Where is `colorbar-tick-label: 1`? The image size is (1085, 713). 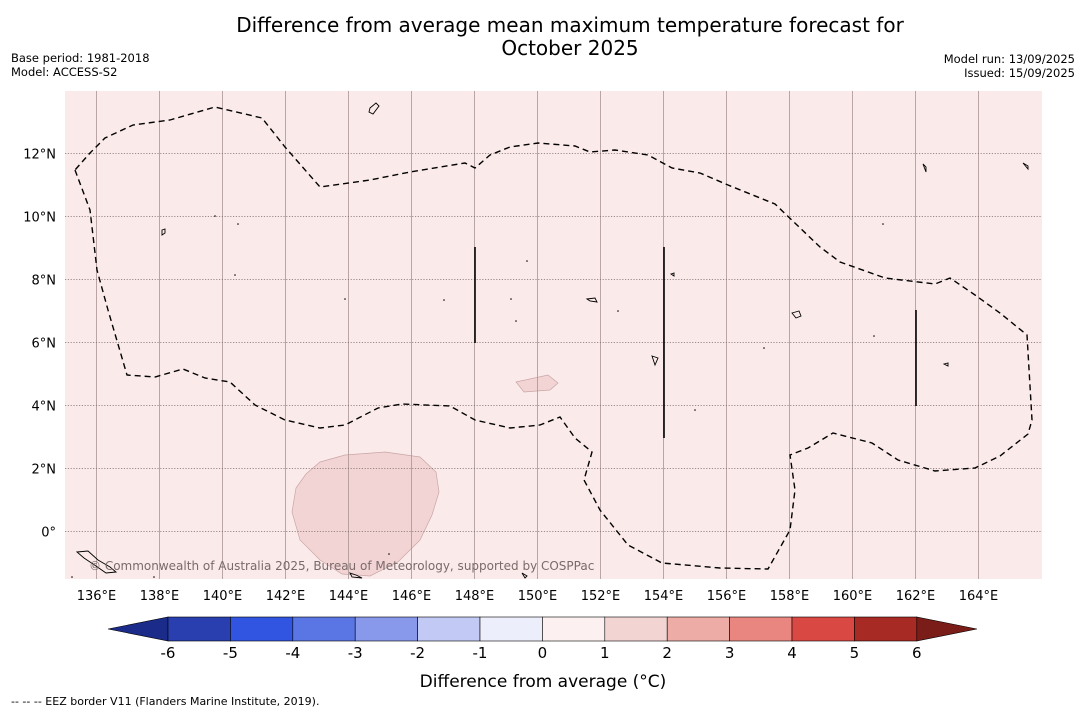 colorbar-tick-label: 1 is located at coordinates (605, 653).